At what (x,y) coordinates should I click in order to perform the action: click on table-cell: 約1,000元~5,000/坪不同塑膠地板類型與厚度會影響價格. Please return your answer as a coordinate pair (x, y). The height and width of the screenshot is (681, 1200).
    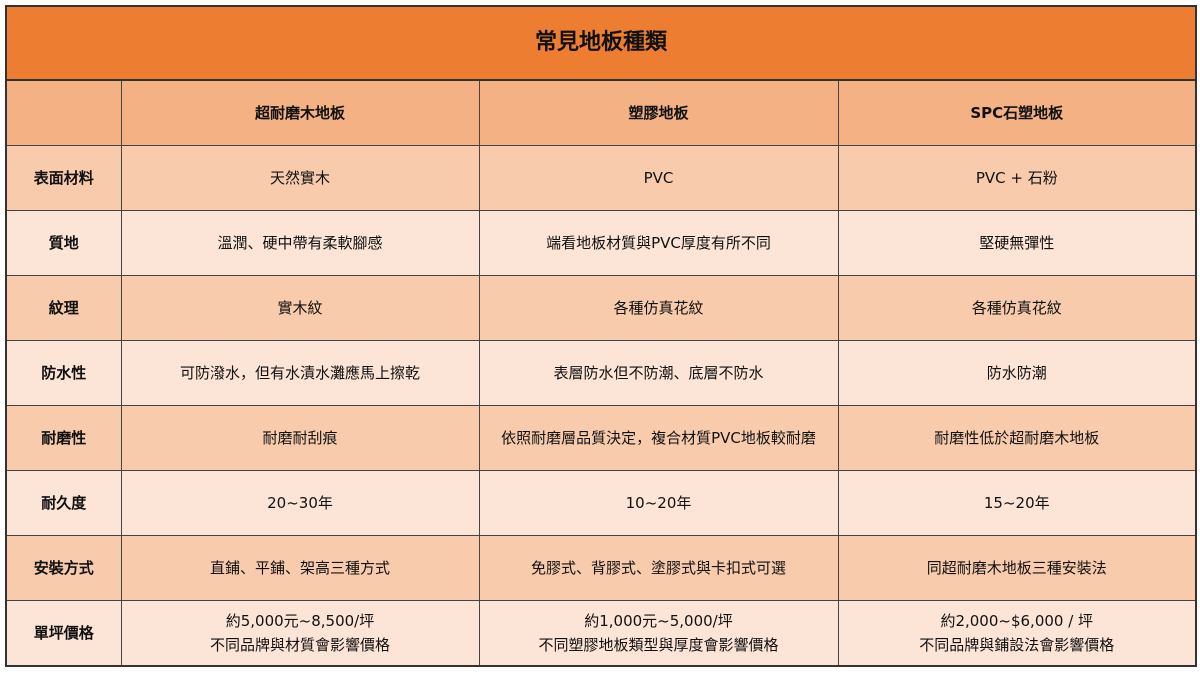
    Looking at the image, I should click on (658, 633).